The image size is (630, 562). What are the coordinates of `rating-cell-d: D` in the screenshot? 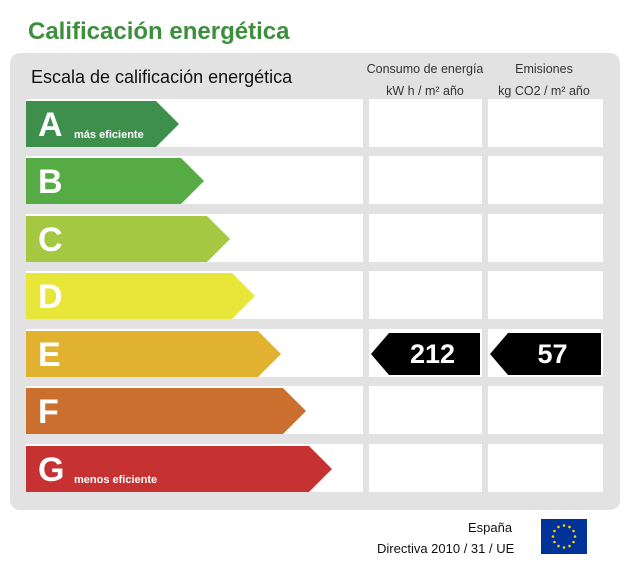 It's located at (194, 295).